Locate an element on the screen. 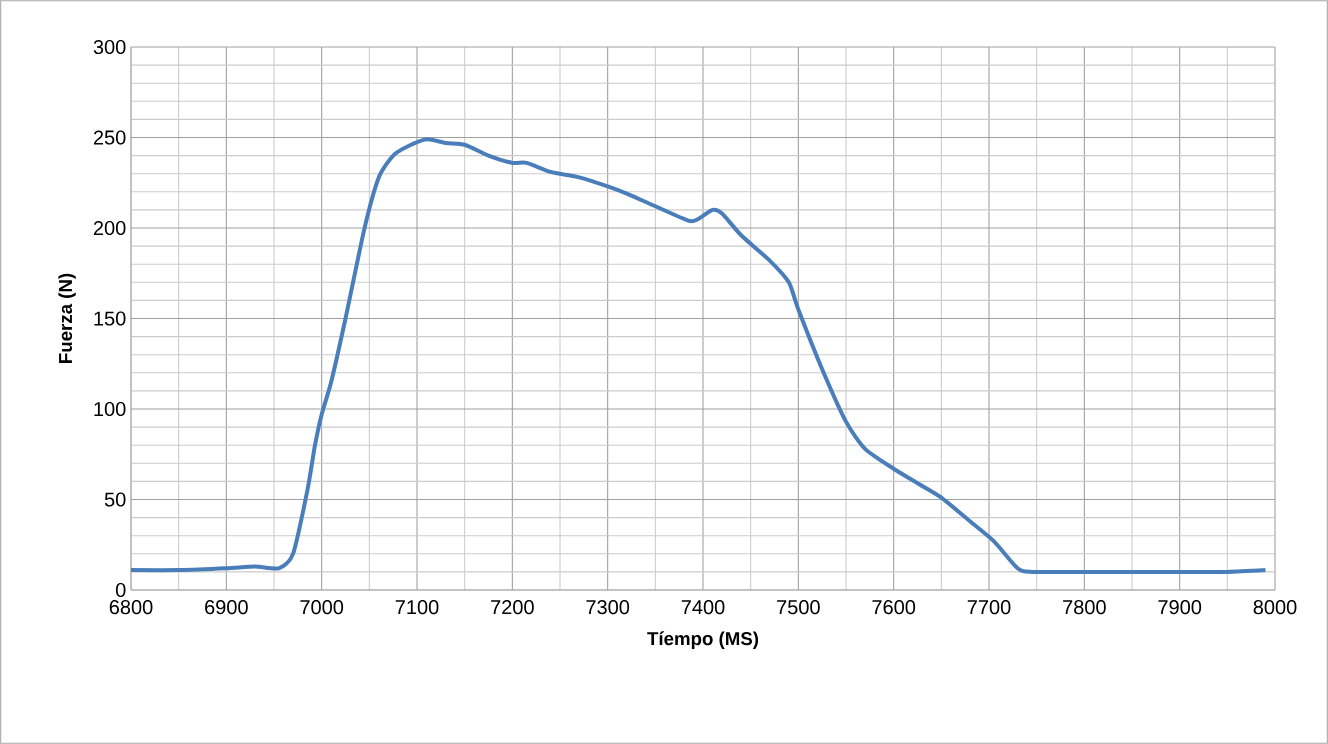 The width and height of the screenshot is (1328, 744). x-tick-label: 8000 is located at coordinates (1275, 607).